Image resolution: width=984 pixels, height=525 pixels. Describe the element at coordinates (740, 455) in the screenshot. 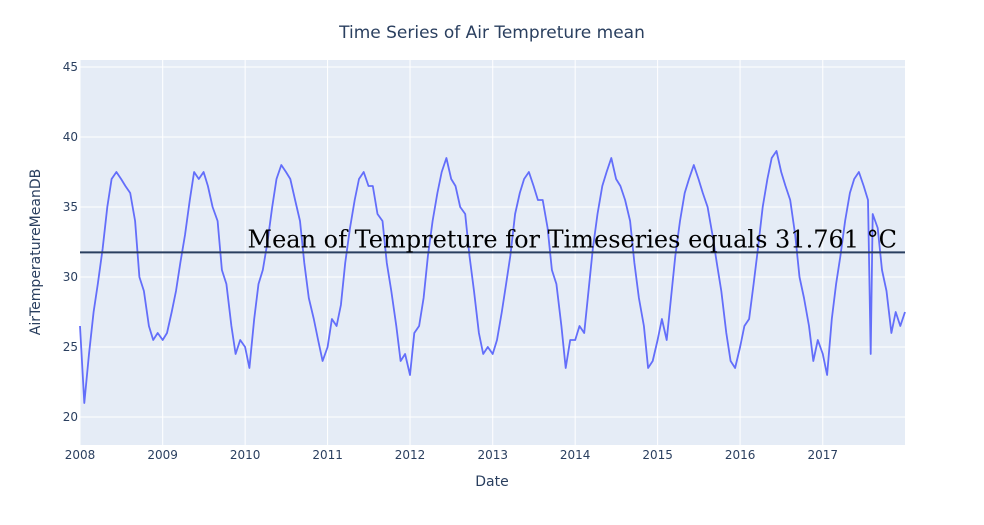

I see `x-tick-label: 2016` at that location.